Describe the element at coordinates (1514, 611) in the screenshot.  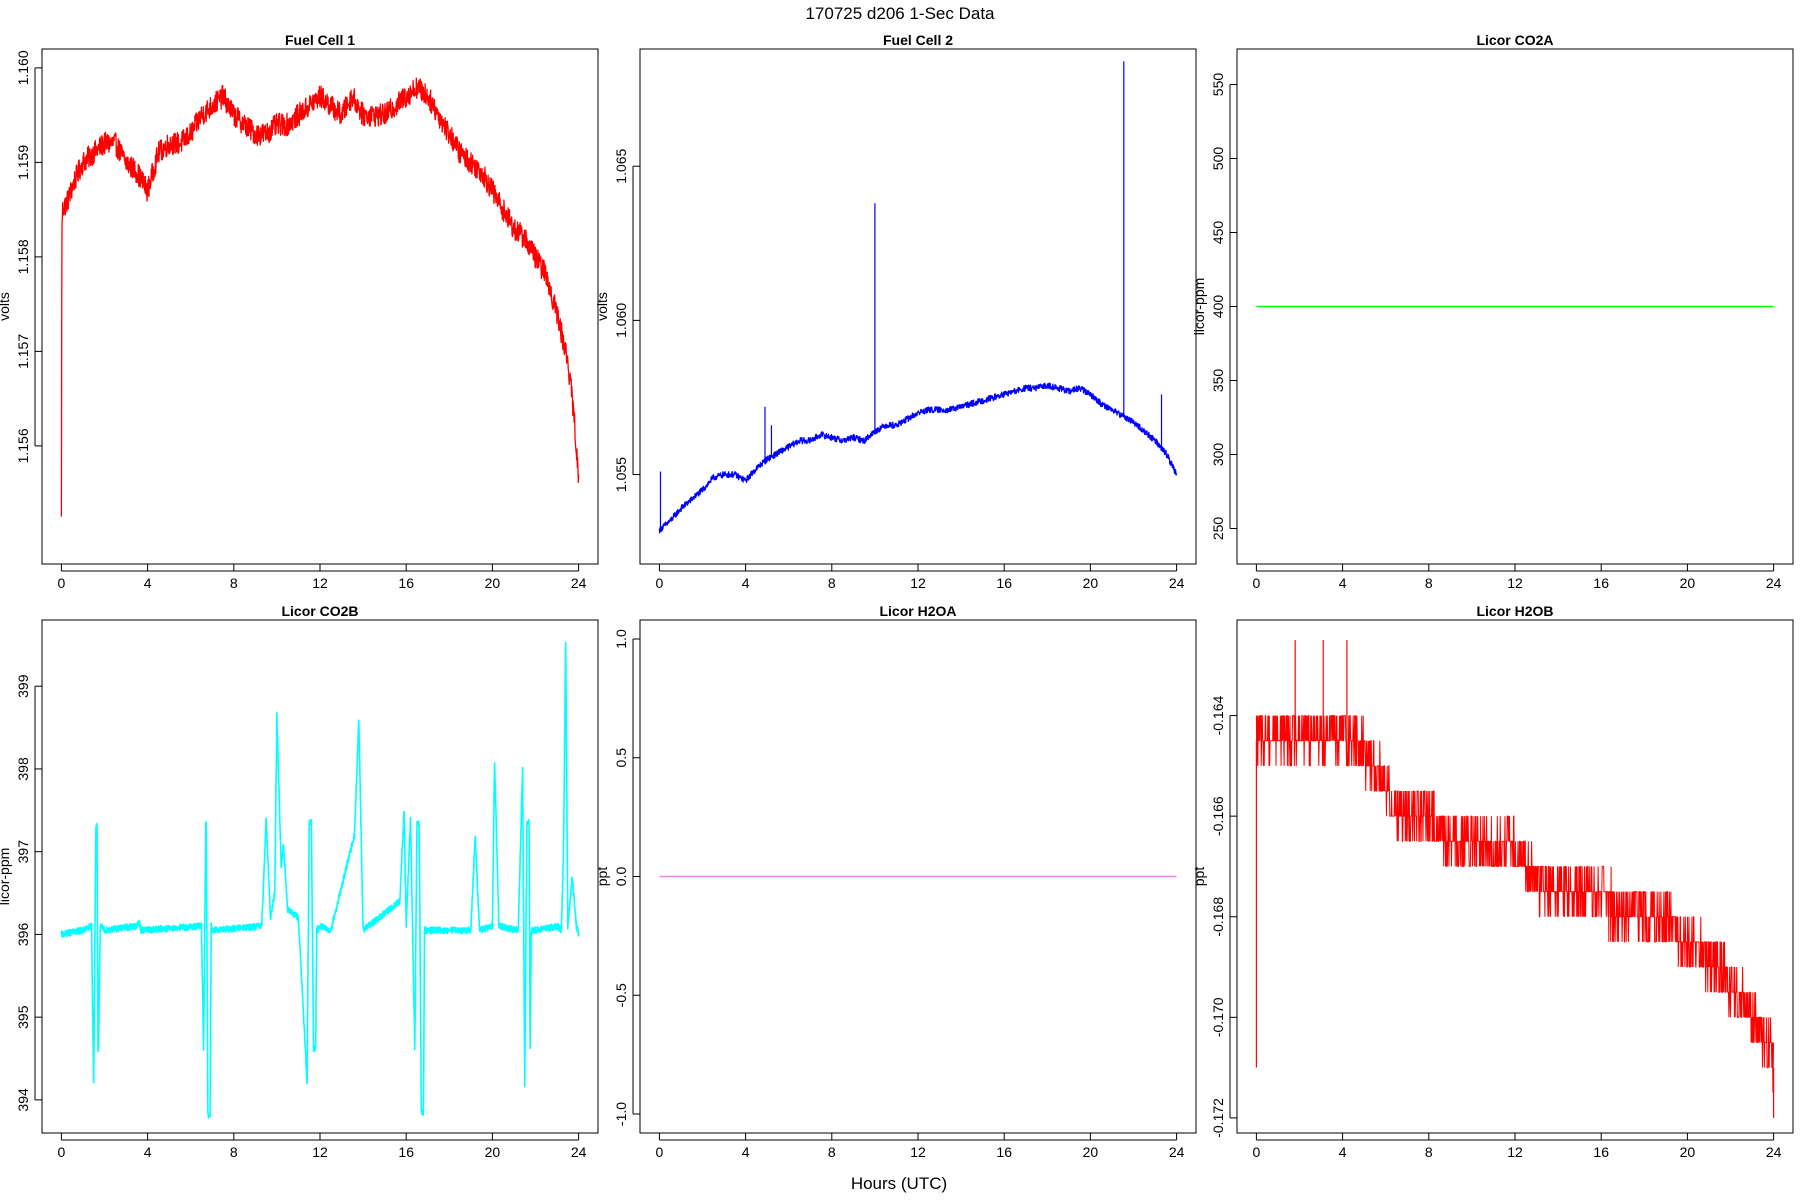
I see `chart-title: Licor H2OB` at that location.